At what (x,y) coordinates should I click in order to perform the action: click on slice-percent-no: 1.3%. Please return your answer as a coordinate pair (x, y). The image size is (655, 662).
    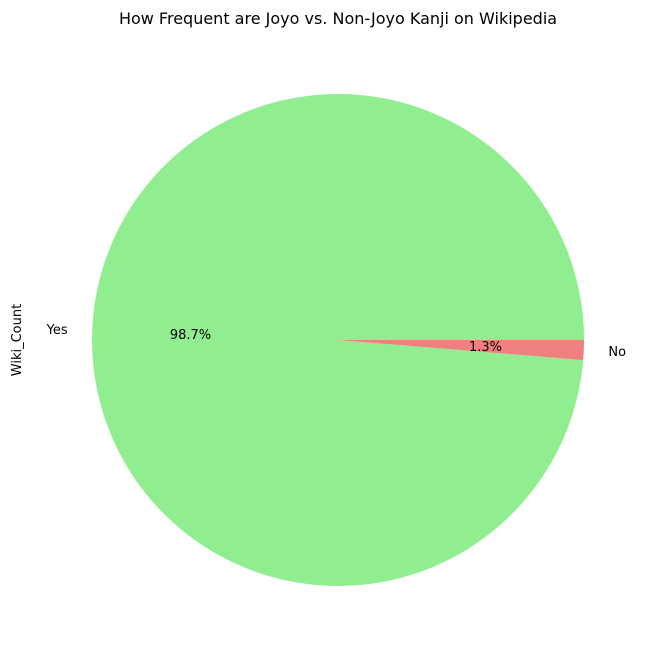
    Looking at the image, I should click on (485, 347).